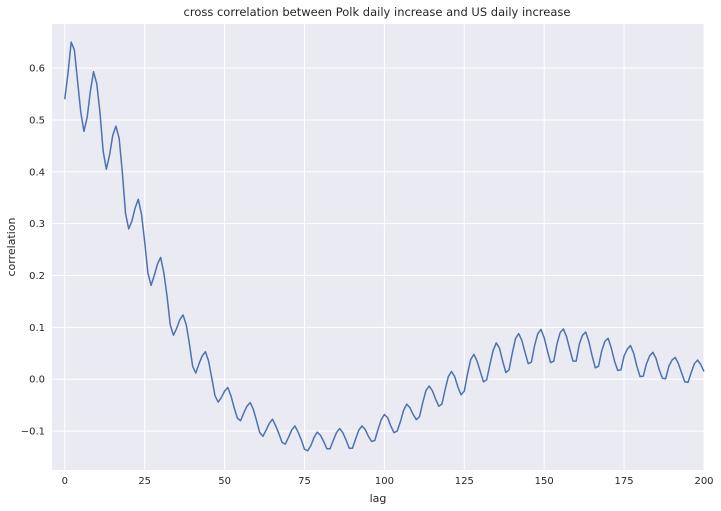 This screenshot has height=511, width=721. What do you see at coordinates (464, 481) in the screenshot?
I see `x-tick-label: 125` at bounding box center [464, 481].